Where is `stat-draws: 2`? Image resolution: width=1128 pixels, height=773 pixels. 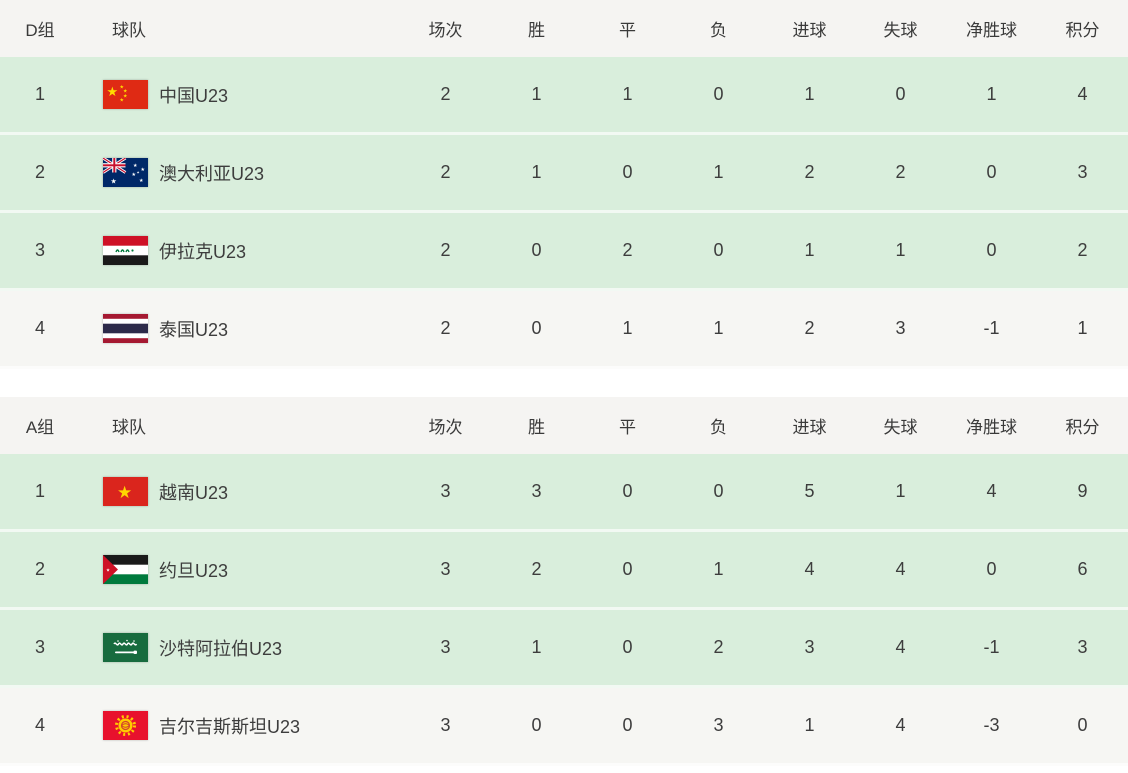 stat-draws: 2 is located at coordinates (627, 250).